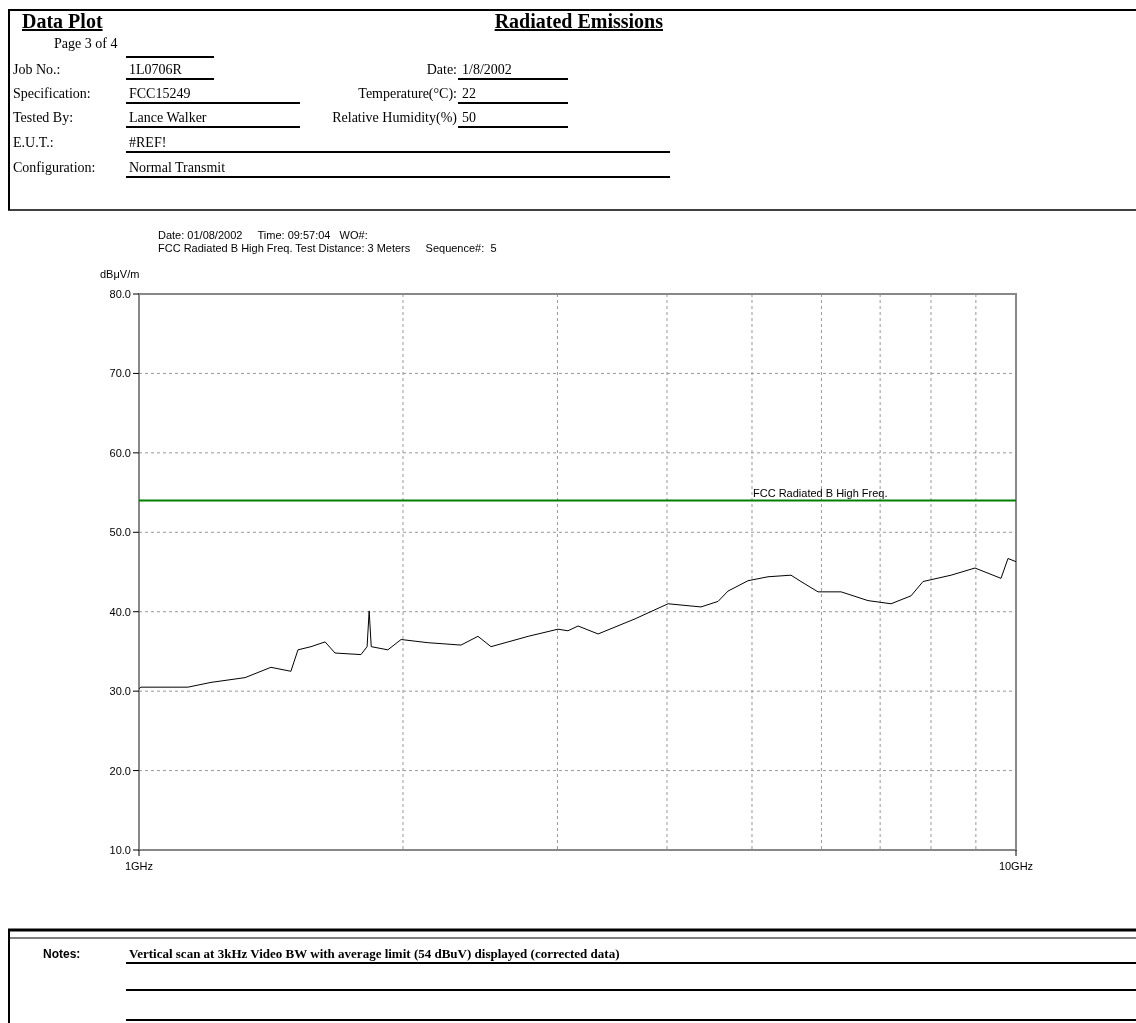 Image resolution: width=1136 pixels, height=1023 pixels. Describe the element at coordinates (120, 611) in the screenshot. I see `y-tick-label: 40.0` at that location.